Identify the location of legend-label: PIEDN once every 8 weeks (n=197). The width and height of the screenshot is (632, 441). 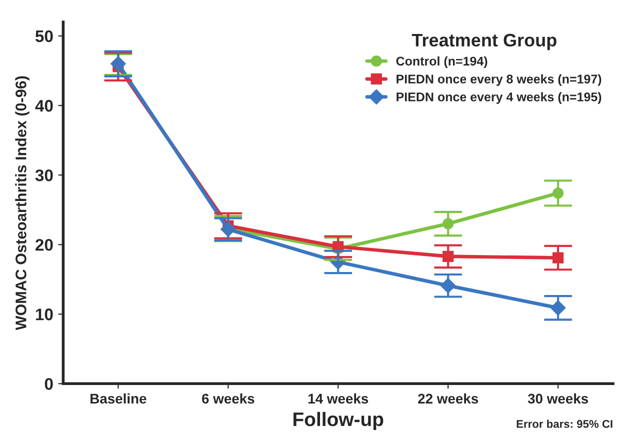
(499, 80).